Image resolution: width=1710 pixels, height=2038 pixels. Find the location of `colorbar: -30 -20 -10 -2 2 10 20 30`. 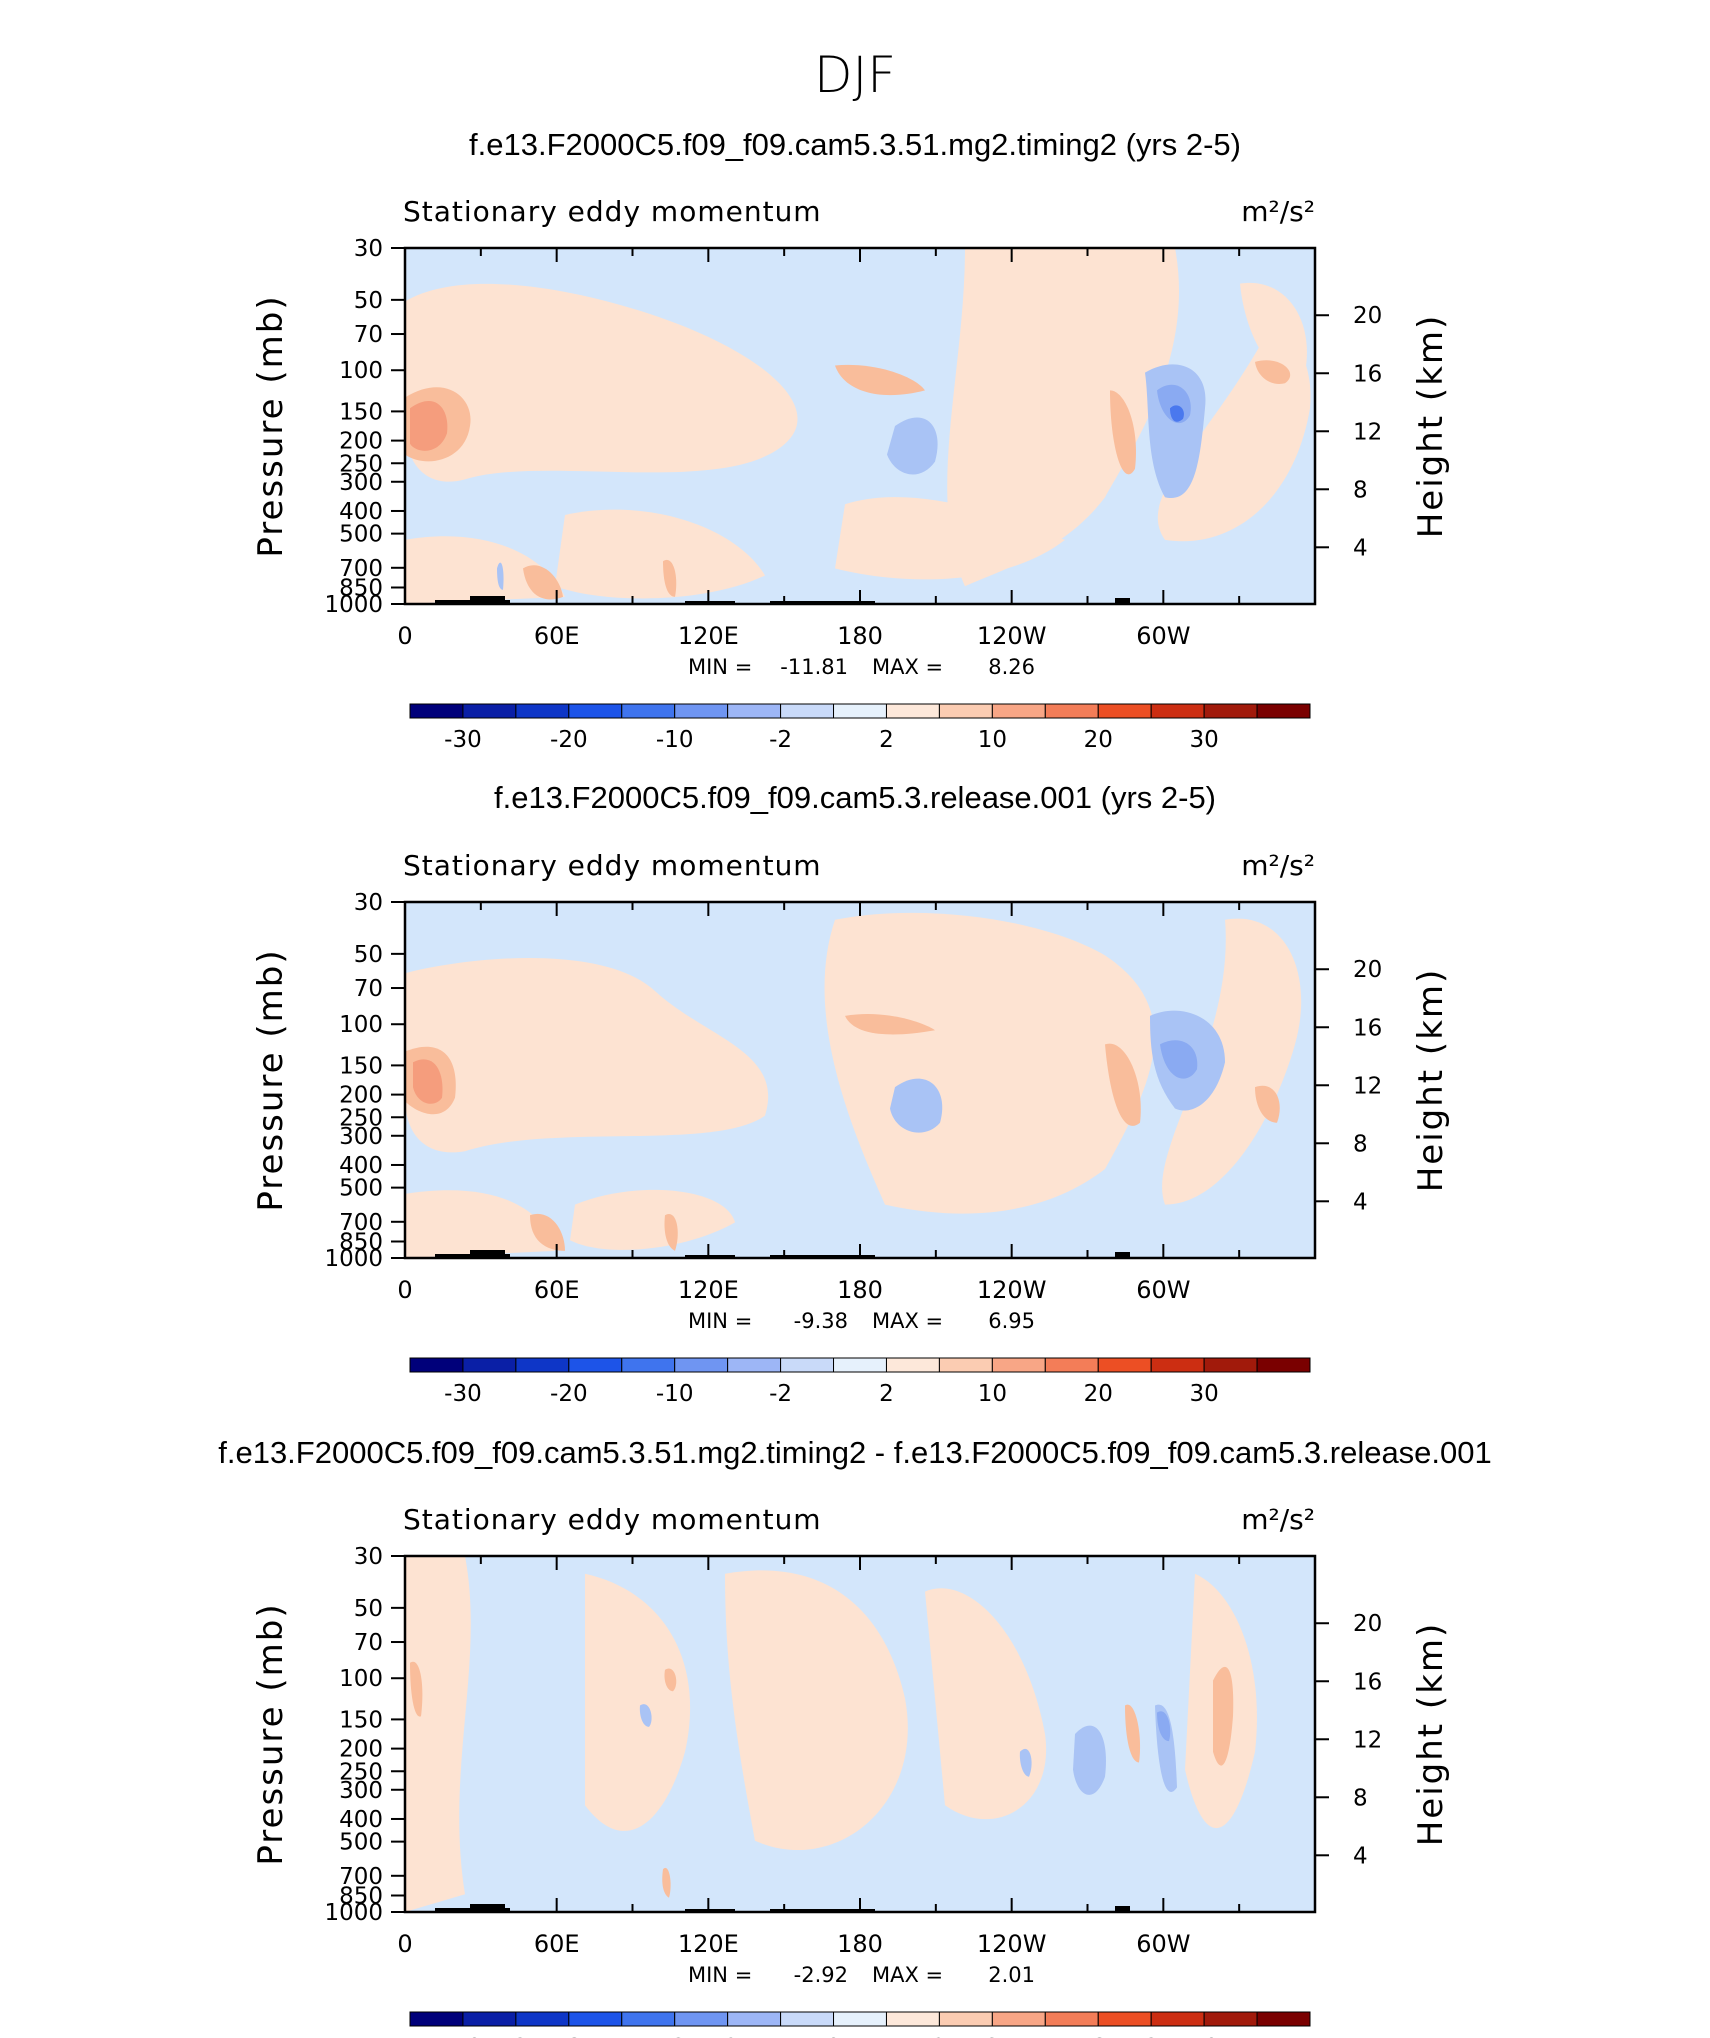

colorbar: -30 -20 -10 -2 2 10 20 30 is located at coordinates (860, 1382).